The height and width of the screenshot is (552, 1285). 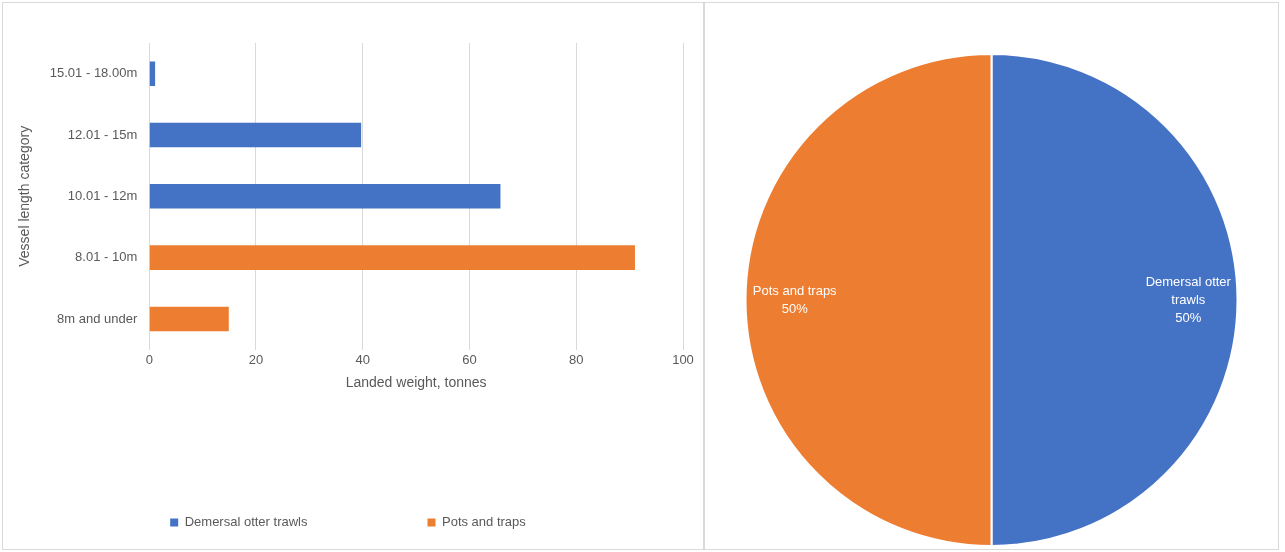 What do you see at coordinates (106, 257) in the screenshot?
I see `y-tick-label: 8.01 - 10m` at bounding box center [106, 257].